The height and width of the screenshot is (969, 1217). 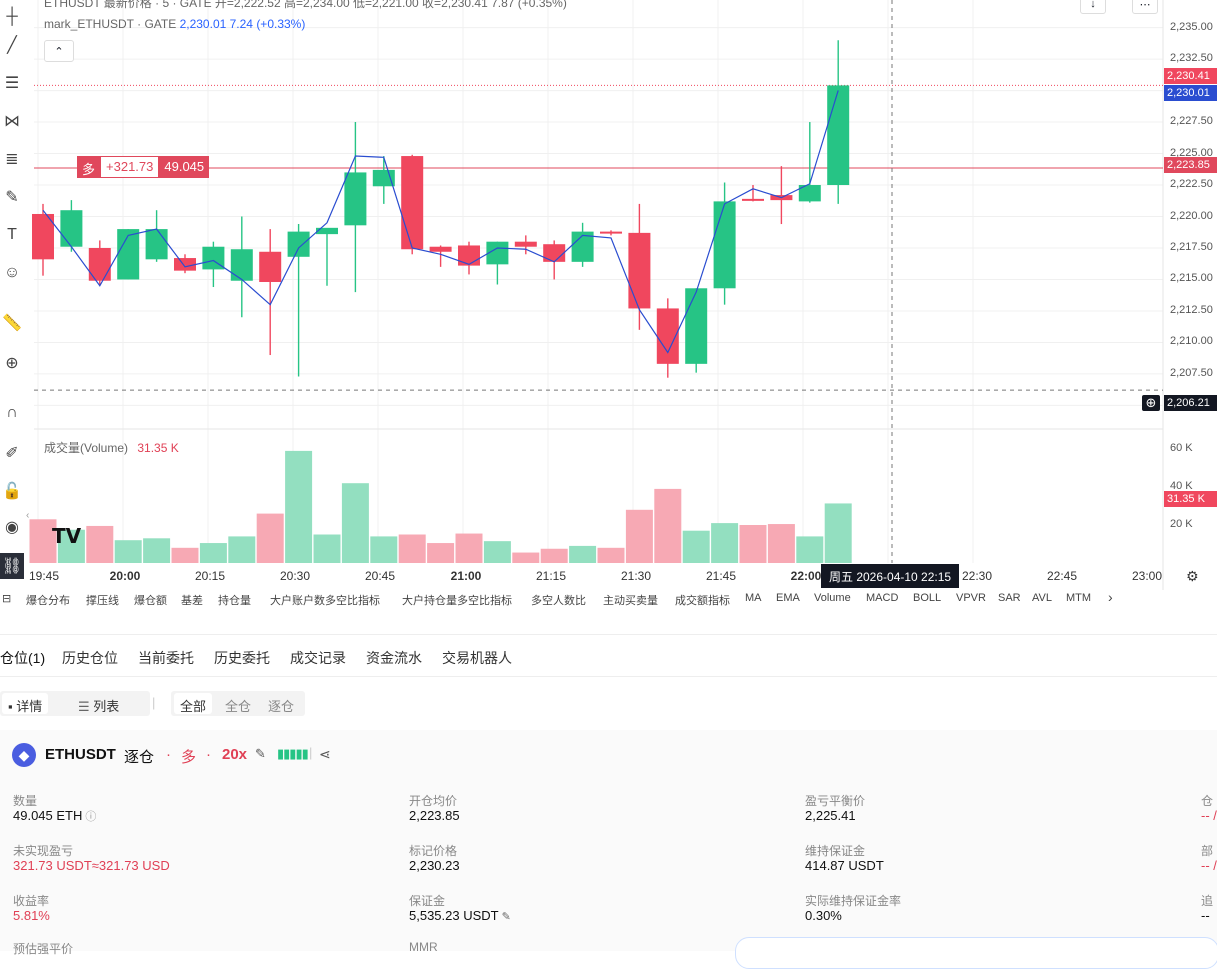 I want to click on indicator-item: 大户持仓量多空比指标, so click(x=457, y=601).